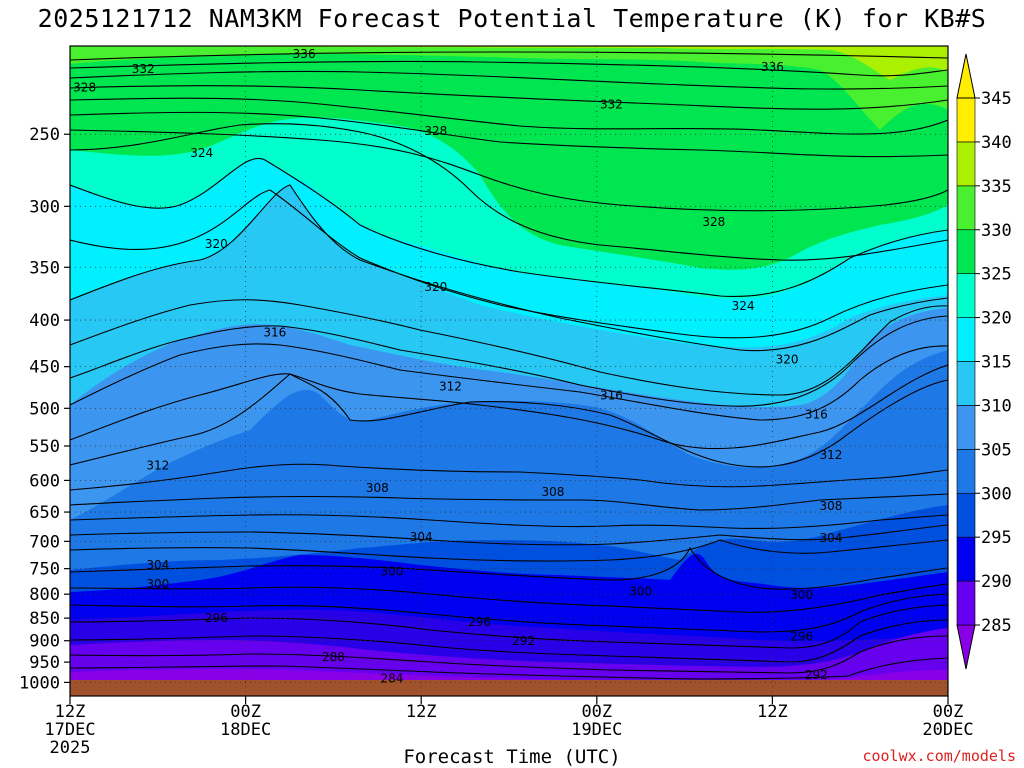 This screenshot has width=1024, height=768. I want to click on contour-label: 288, so click(333, 657).